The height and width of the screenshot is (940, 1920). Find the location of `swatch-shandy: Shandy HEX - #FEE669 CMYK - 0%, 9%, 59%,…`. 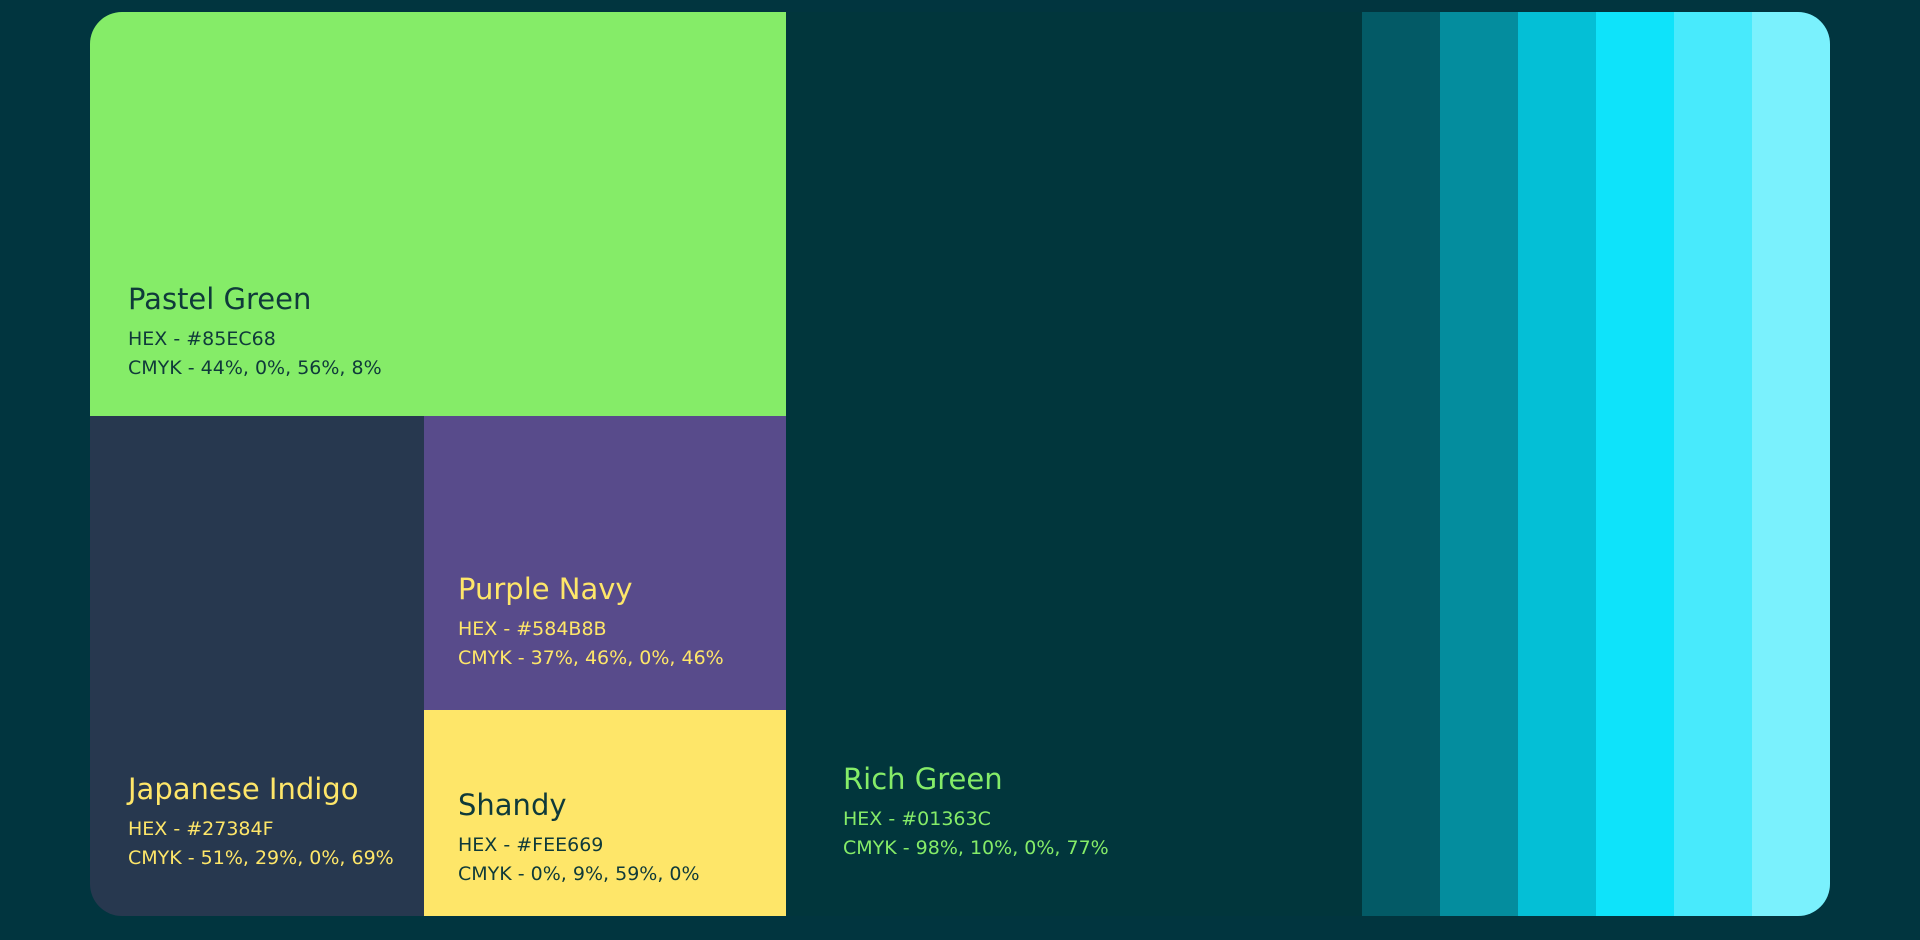

swatch-shandy: Shandy HEX - #FEE669 CMYK - 0%, 9%, 59%,… is located at coordinates (605, 813).